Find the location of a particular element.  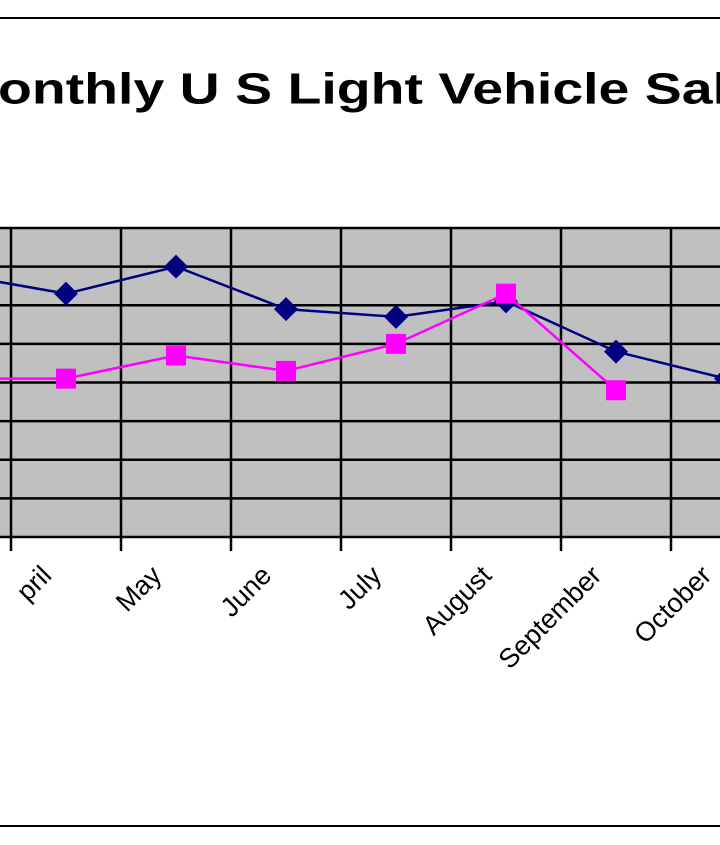

chart-title: onthly U S Light Vehicle Sal is located at coordinates (360, 89).